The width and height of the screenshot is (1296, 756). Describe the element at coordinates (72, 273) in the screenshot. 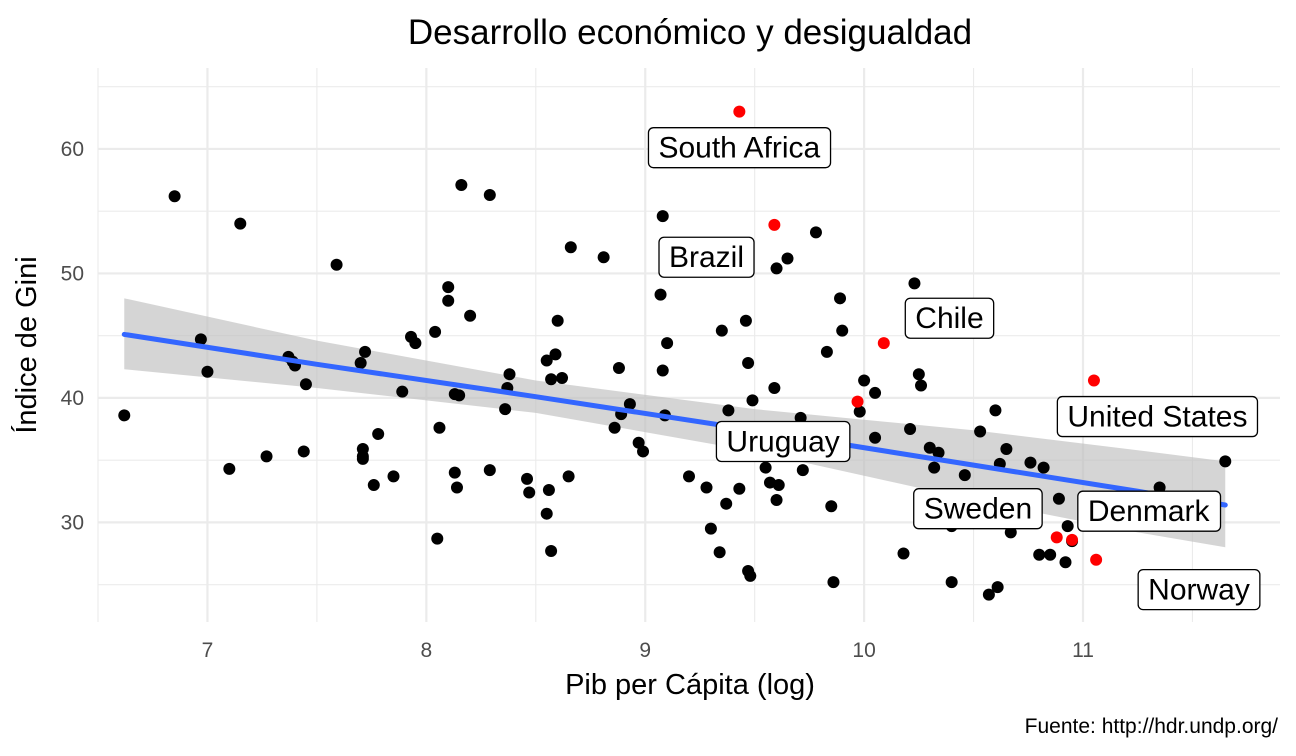

I see `y-tick-label: 50` at that location.